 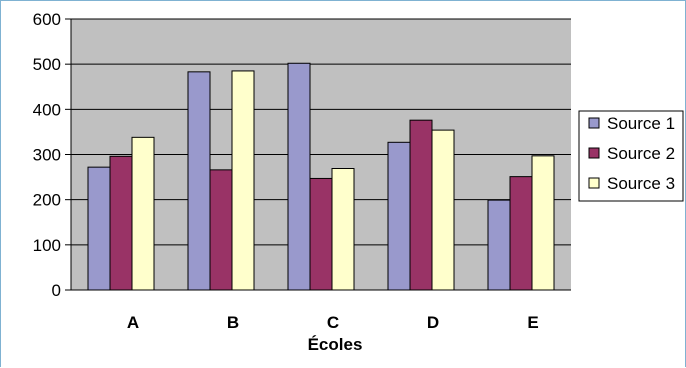 What do you see at coordinates (641, 123) in the screenshot?
I see `legend-label-source-1: Source 1` at bounding box center [641, 123].